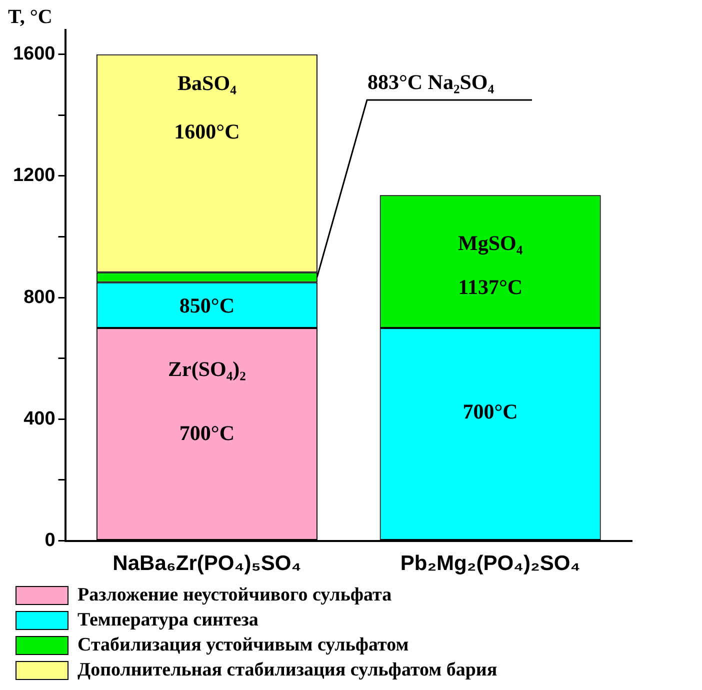 This screenshot has height=690, width=702. What do you see at coordinates (235, 595) in the screenshot?
I see `legend-label: Разложение неустойчивого сульфата` at bounding box center [235, 595].